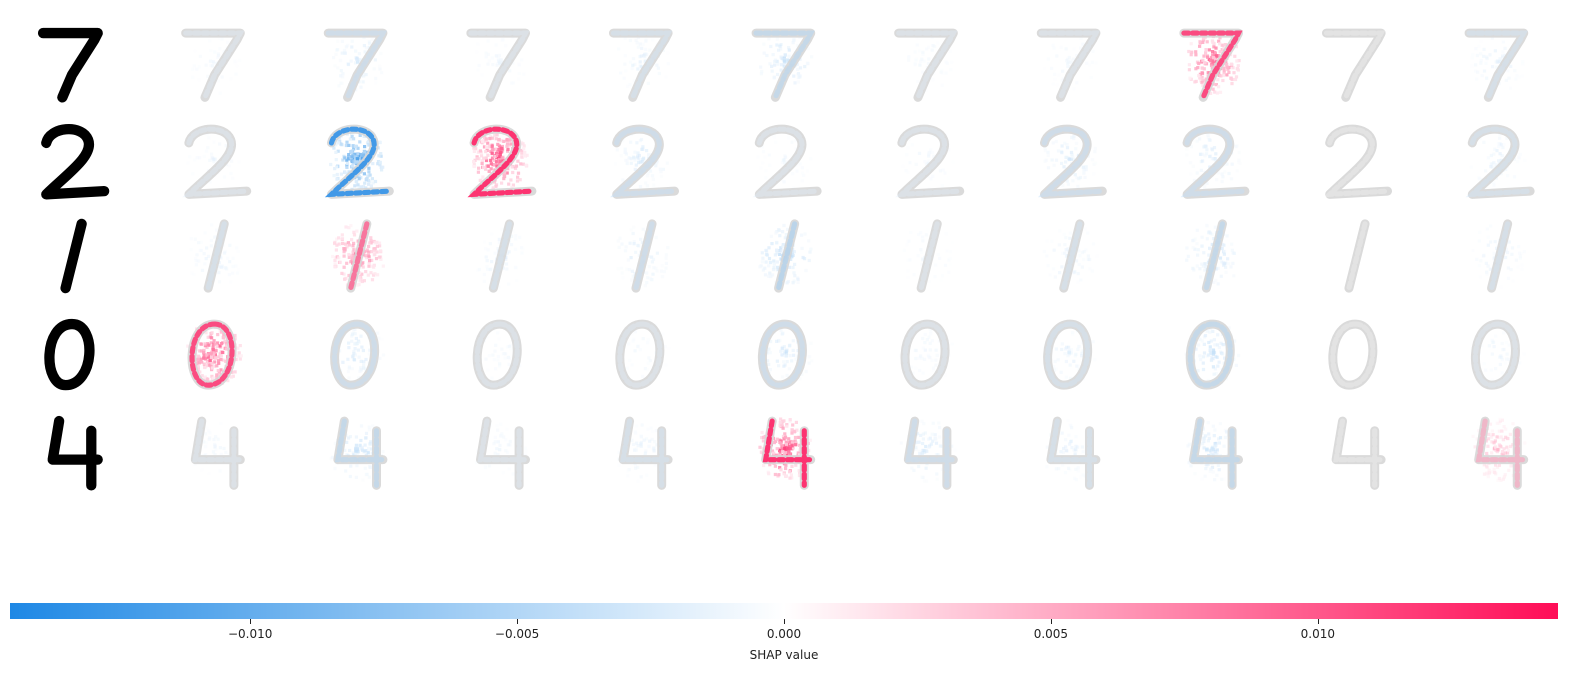 This screenshot has width=1570, height=673. I want to click on colorbar, so click(784, 611).